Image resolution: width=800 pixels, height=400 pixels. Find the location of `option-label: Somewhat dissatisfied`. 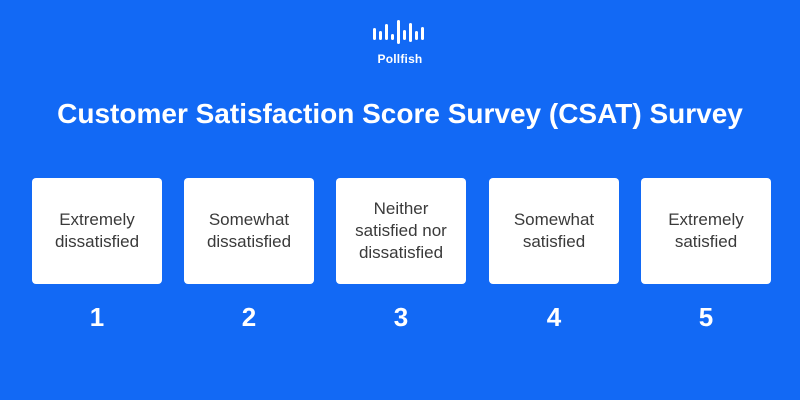

option-label: Somewhat dissatisfied is located at coordinates (249, 230).